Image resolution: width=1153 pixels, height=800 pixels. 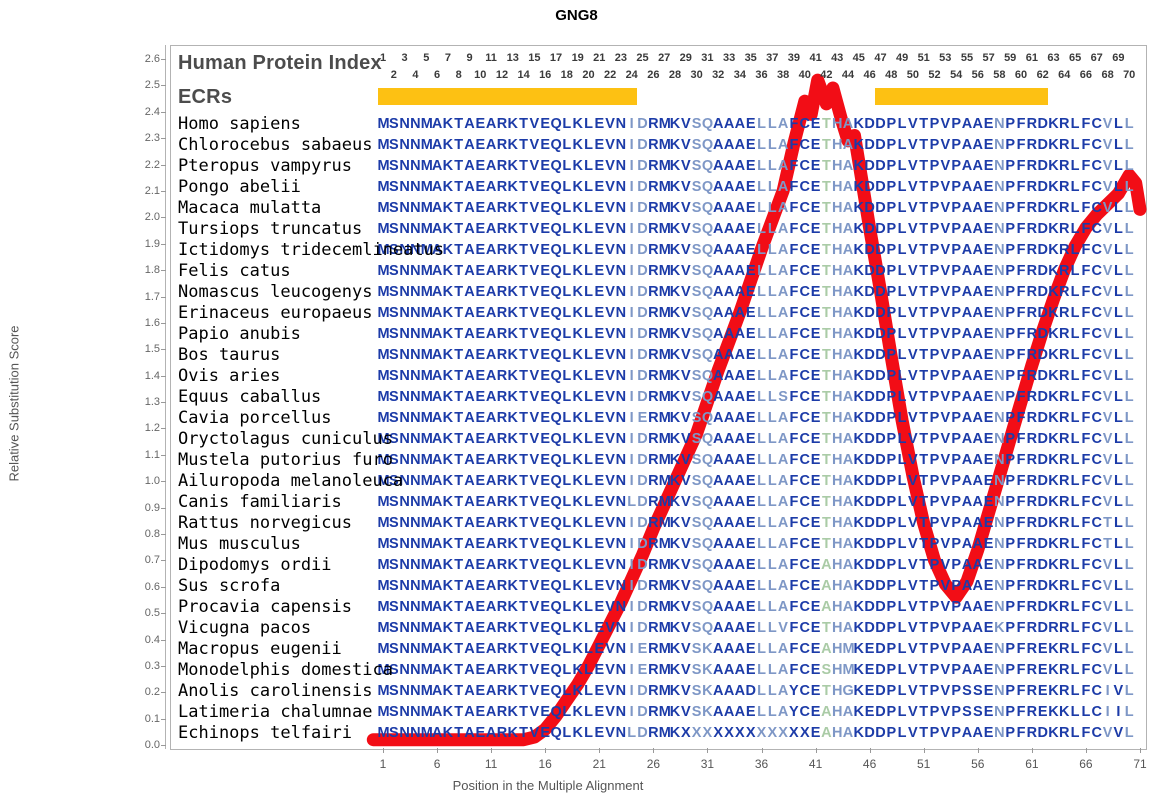 What do you see at coordinates (534, 58) in the screenshot?
I see `ruler-number: 15` at bounding box center [534, 58].